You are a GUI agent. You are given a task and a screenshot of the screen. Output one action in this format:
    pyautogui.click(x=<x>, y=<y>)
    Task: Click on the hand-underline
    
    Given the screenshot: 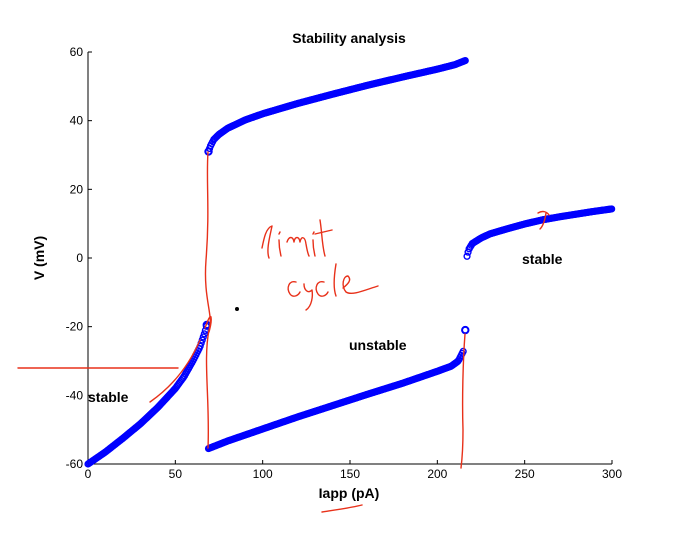 What is the action you would take?
    pyautogui.click(x=342, y=508)
    